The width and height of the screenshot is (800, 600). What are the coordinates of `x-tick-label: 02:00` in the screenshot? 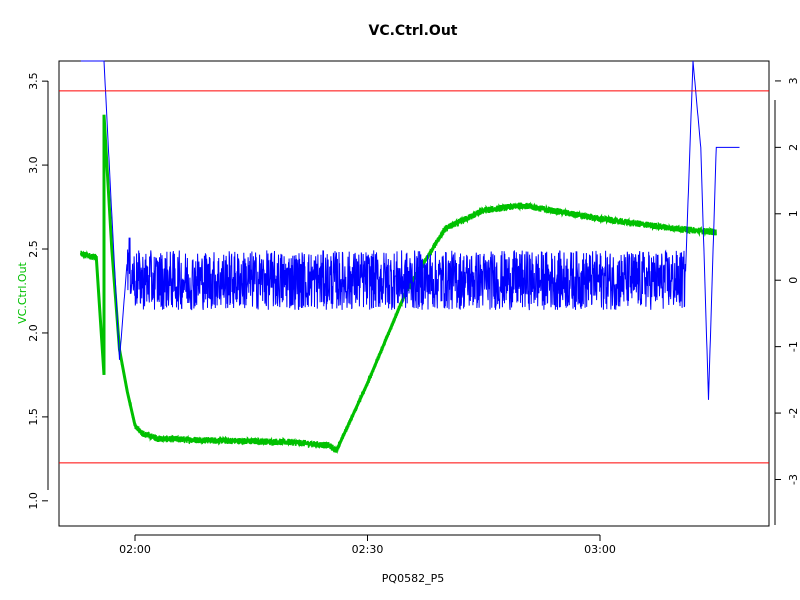 It's located at (135, 549).